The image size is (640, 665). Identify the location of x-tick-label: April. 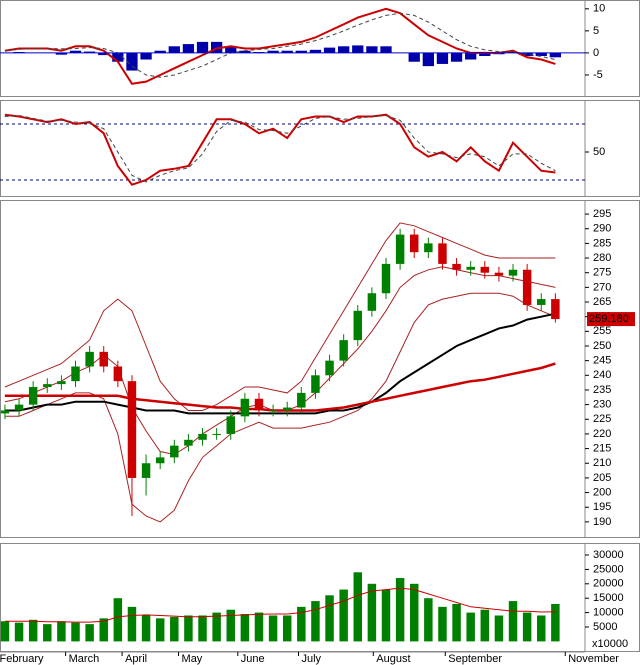
(136, 659).